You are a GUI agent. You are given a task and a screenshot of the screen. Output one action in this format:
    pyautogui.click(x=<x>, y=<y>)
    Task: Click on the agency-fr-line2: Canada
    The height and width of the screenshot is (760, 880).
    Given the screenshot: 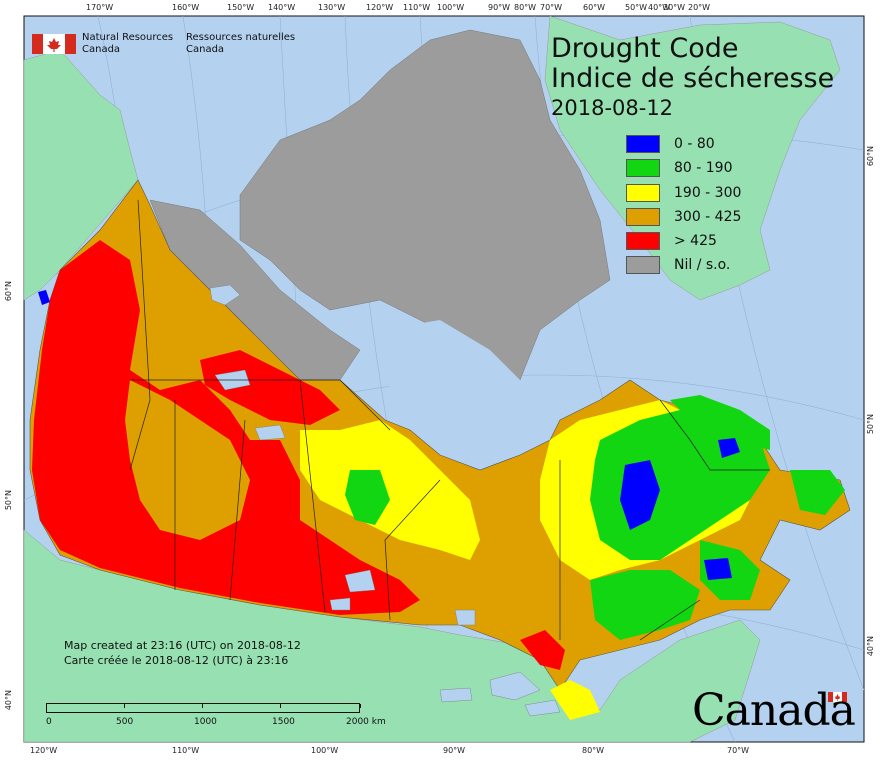 What is the action you would take?
    pyautogui.click(x=205, y=49)
    